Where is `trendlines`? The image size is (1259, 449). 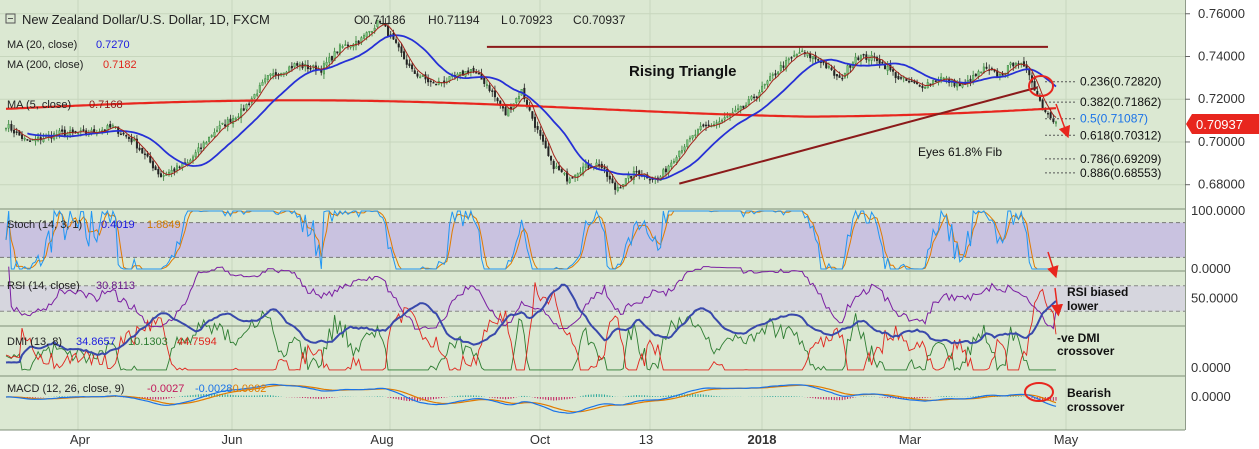 trendlines is located at coordinates (767, 115).